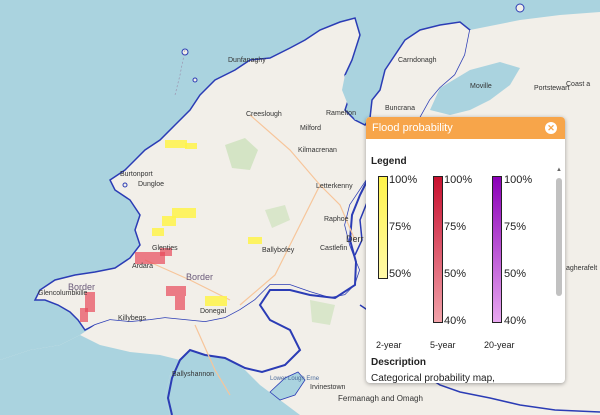  What do you see at coordinates (328, 387) in the screenshot?
I see `place-label: Irvinestown` at bounding box center [328, 387].